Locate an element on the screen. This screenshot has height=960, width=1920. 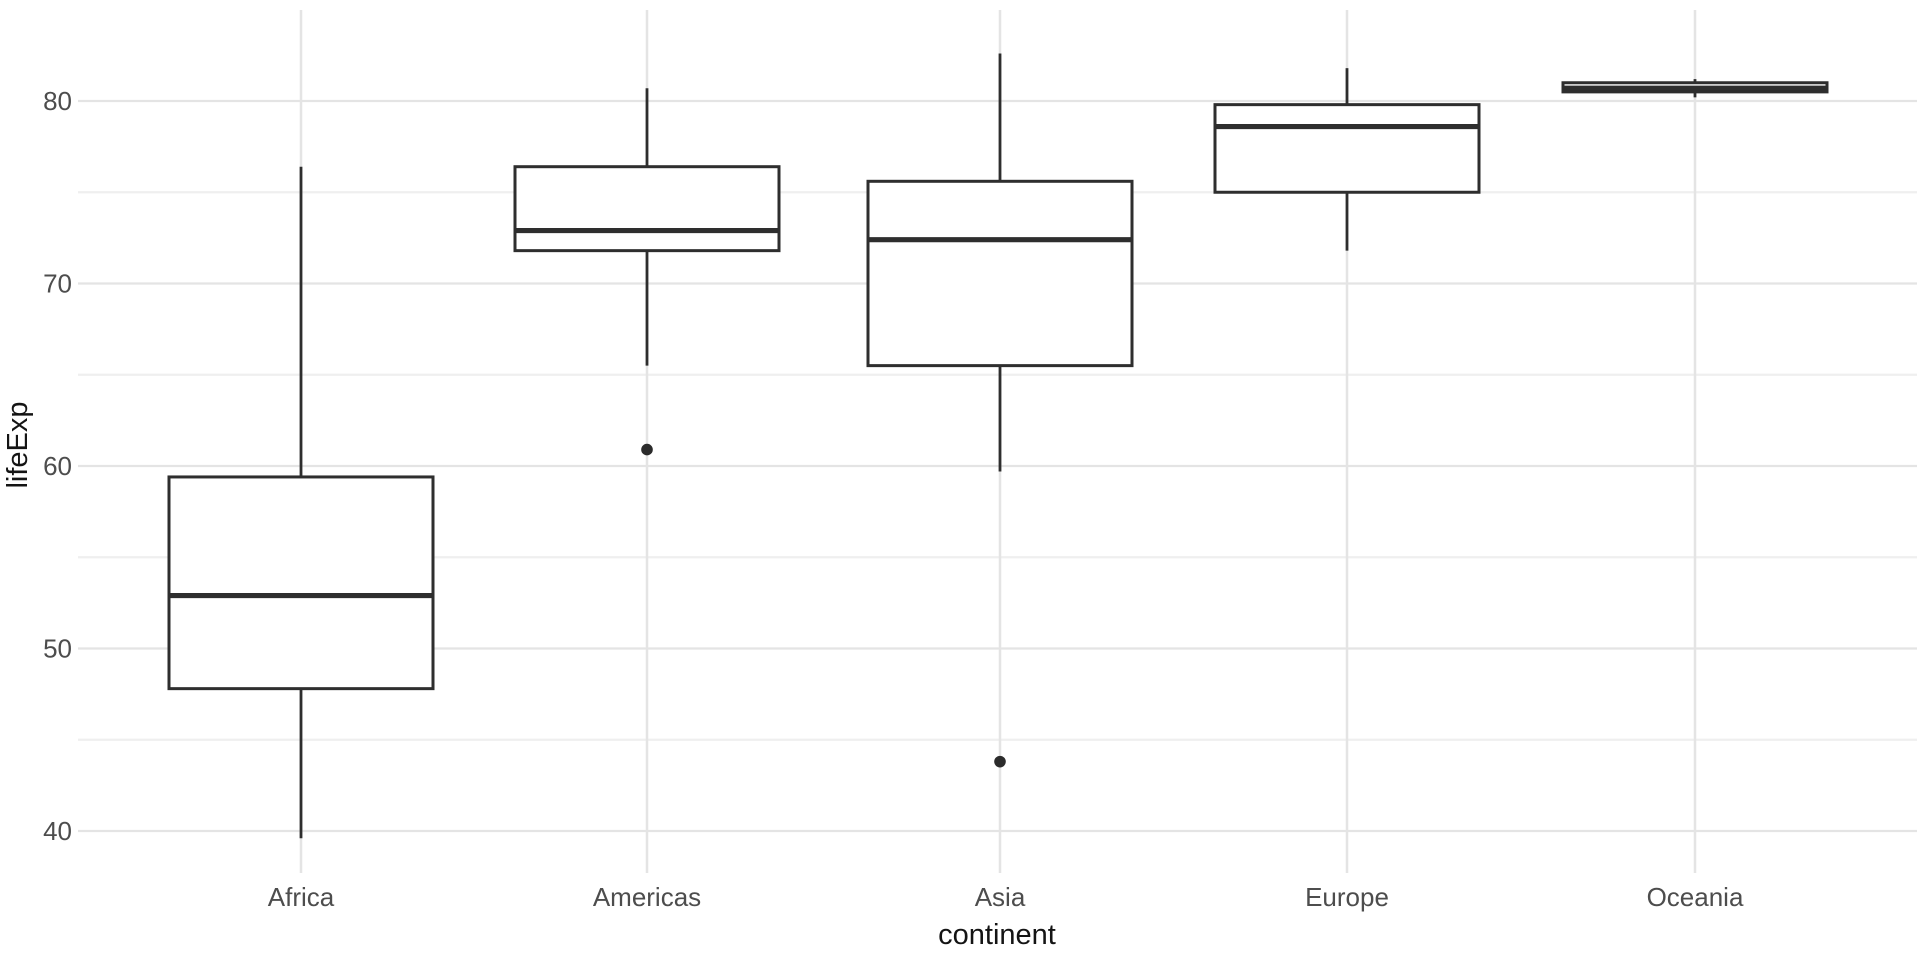
y-tick-label-40: 40 is located at coordinates (57, 831).